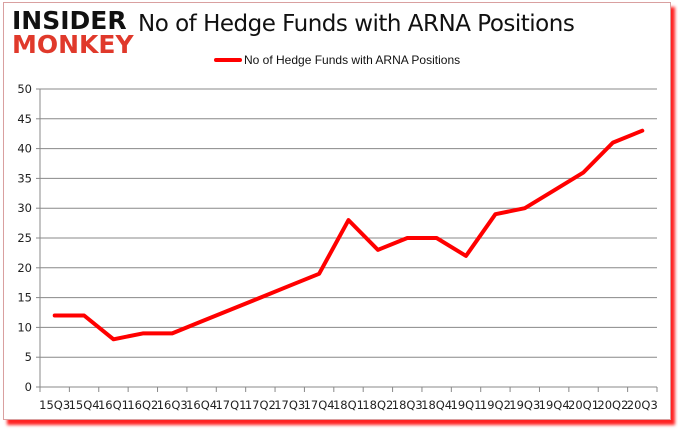 The image size is (678, 431). What do you see at coordinates (113, 405) in the screenshot?
I see `x-tick-label: 16Q1` at bounding box center [113, 405].